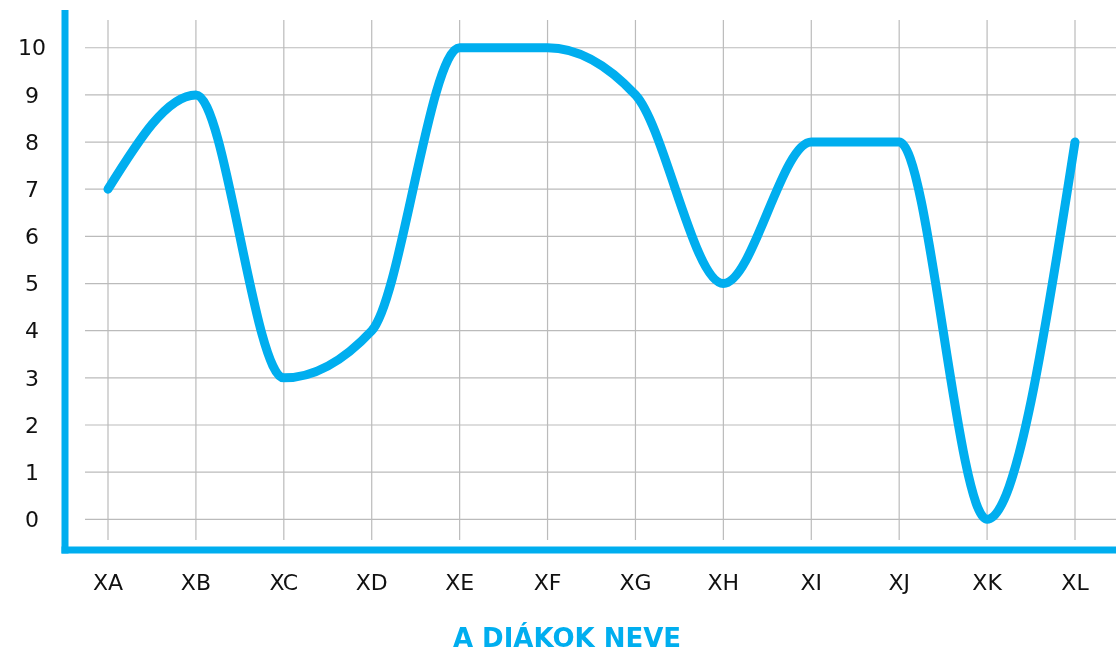 The height and width of the screenshot is (654, 1116). I want to click on x-tick-label: XG, so click(635, 582).